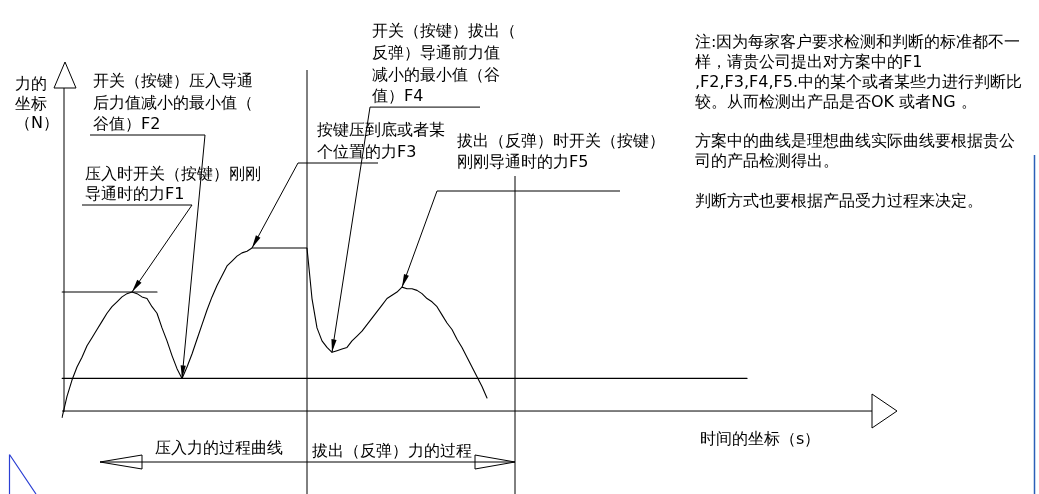  What do you see at coordinates (37, 103) in the screenshot?
I see `text: 力的坐标（N）` at bounding box center [37, 103].